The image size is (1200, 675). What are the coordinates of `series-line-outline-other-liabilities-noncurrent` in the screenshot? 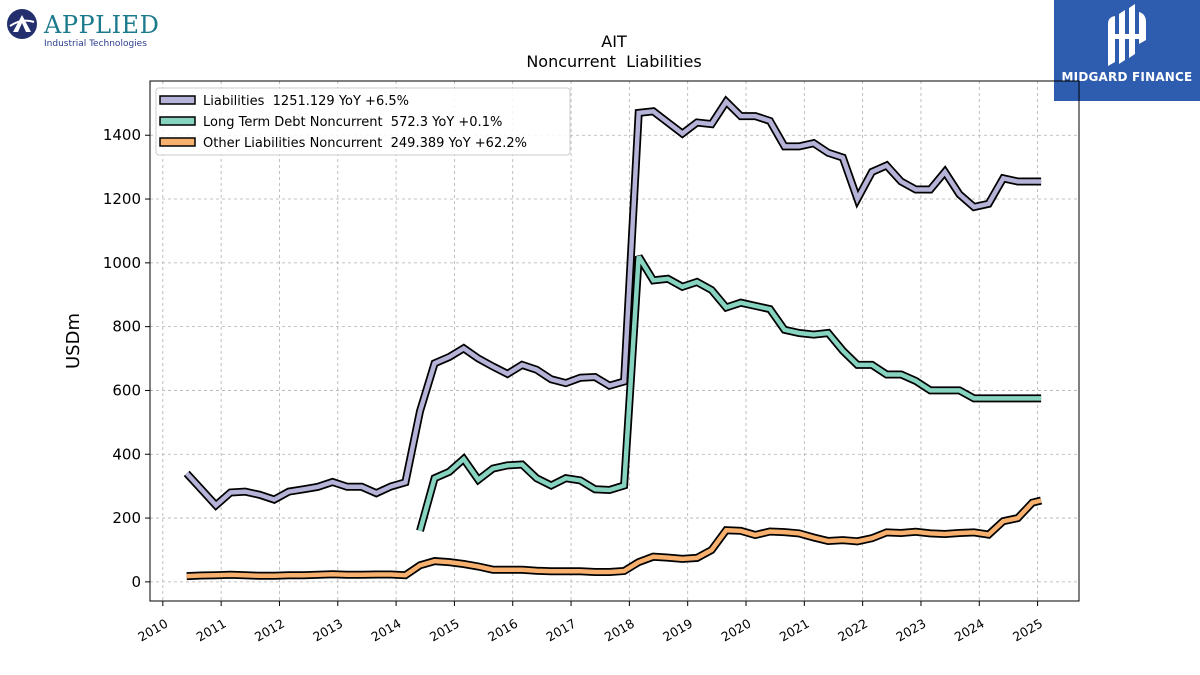 It's located at (614, 538).